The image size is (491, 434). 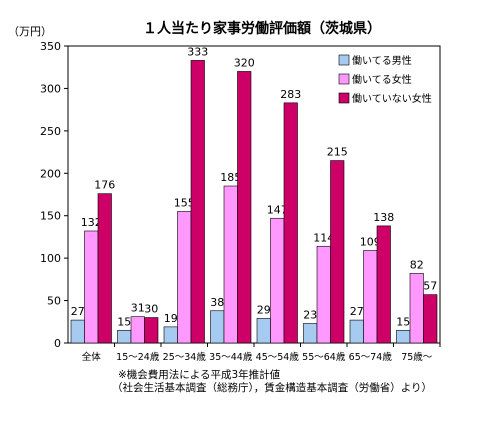 I want to click on x-category-label: 25～34歳, so click(x=185, y=357).